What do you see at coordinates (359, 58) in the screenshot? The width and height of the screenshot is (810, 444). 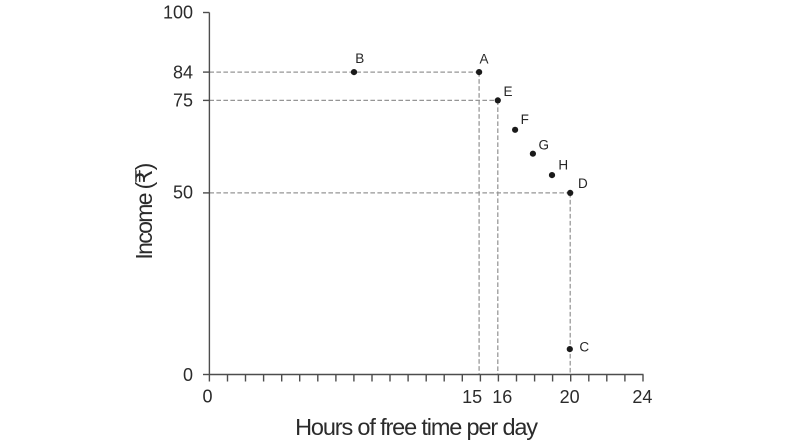 I see `svg-text: B` at bounding box center [359, 58].